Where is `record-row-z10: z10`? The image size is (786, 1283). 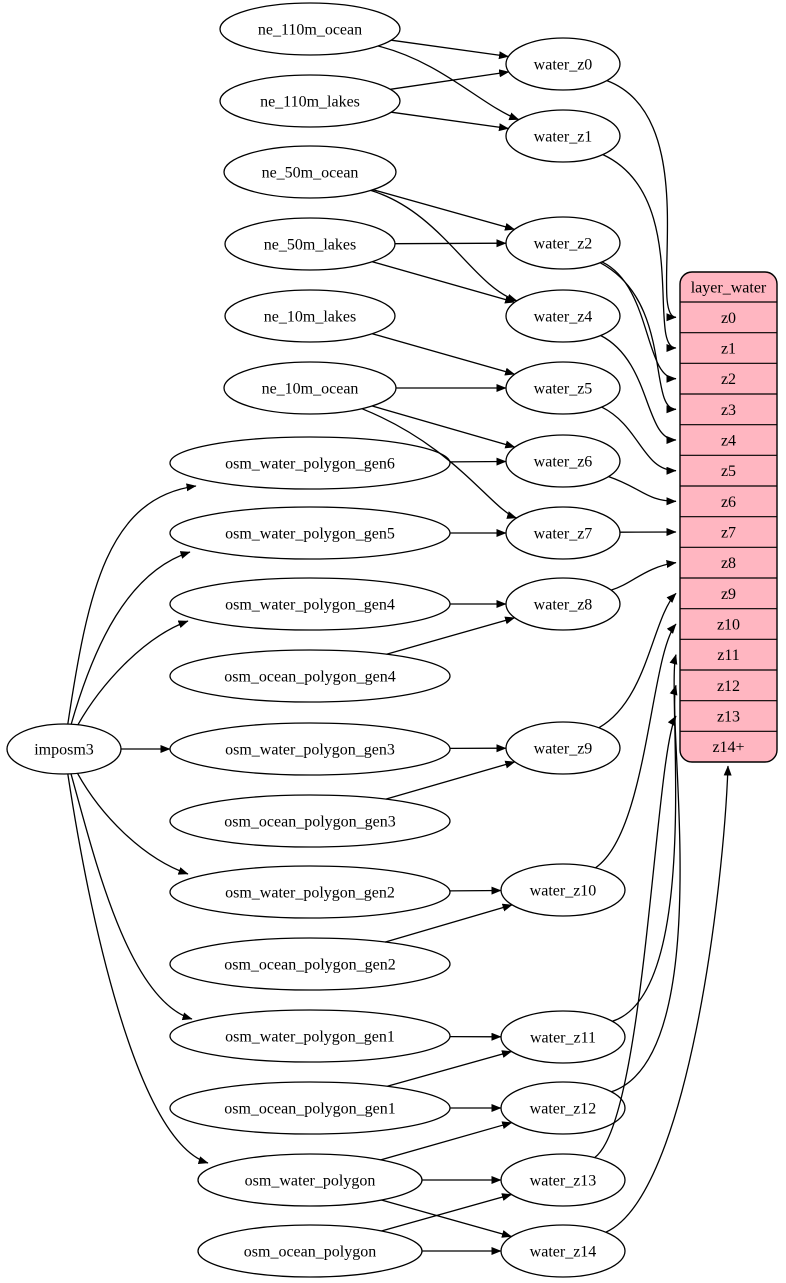 record-row-z10: z10 is located at coordinates (728, 625).